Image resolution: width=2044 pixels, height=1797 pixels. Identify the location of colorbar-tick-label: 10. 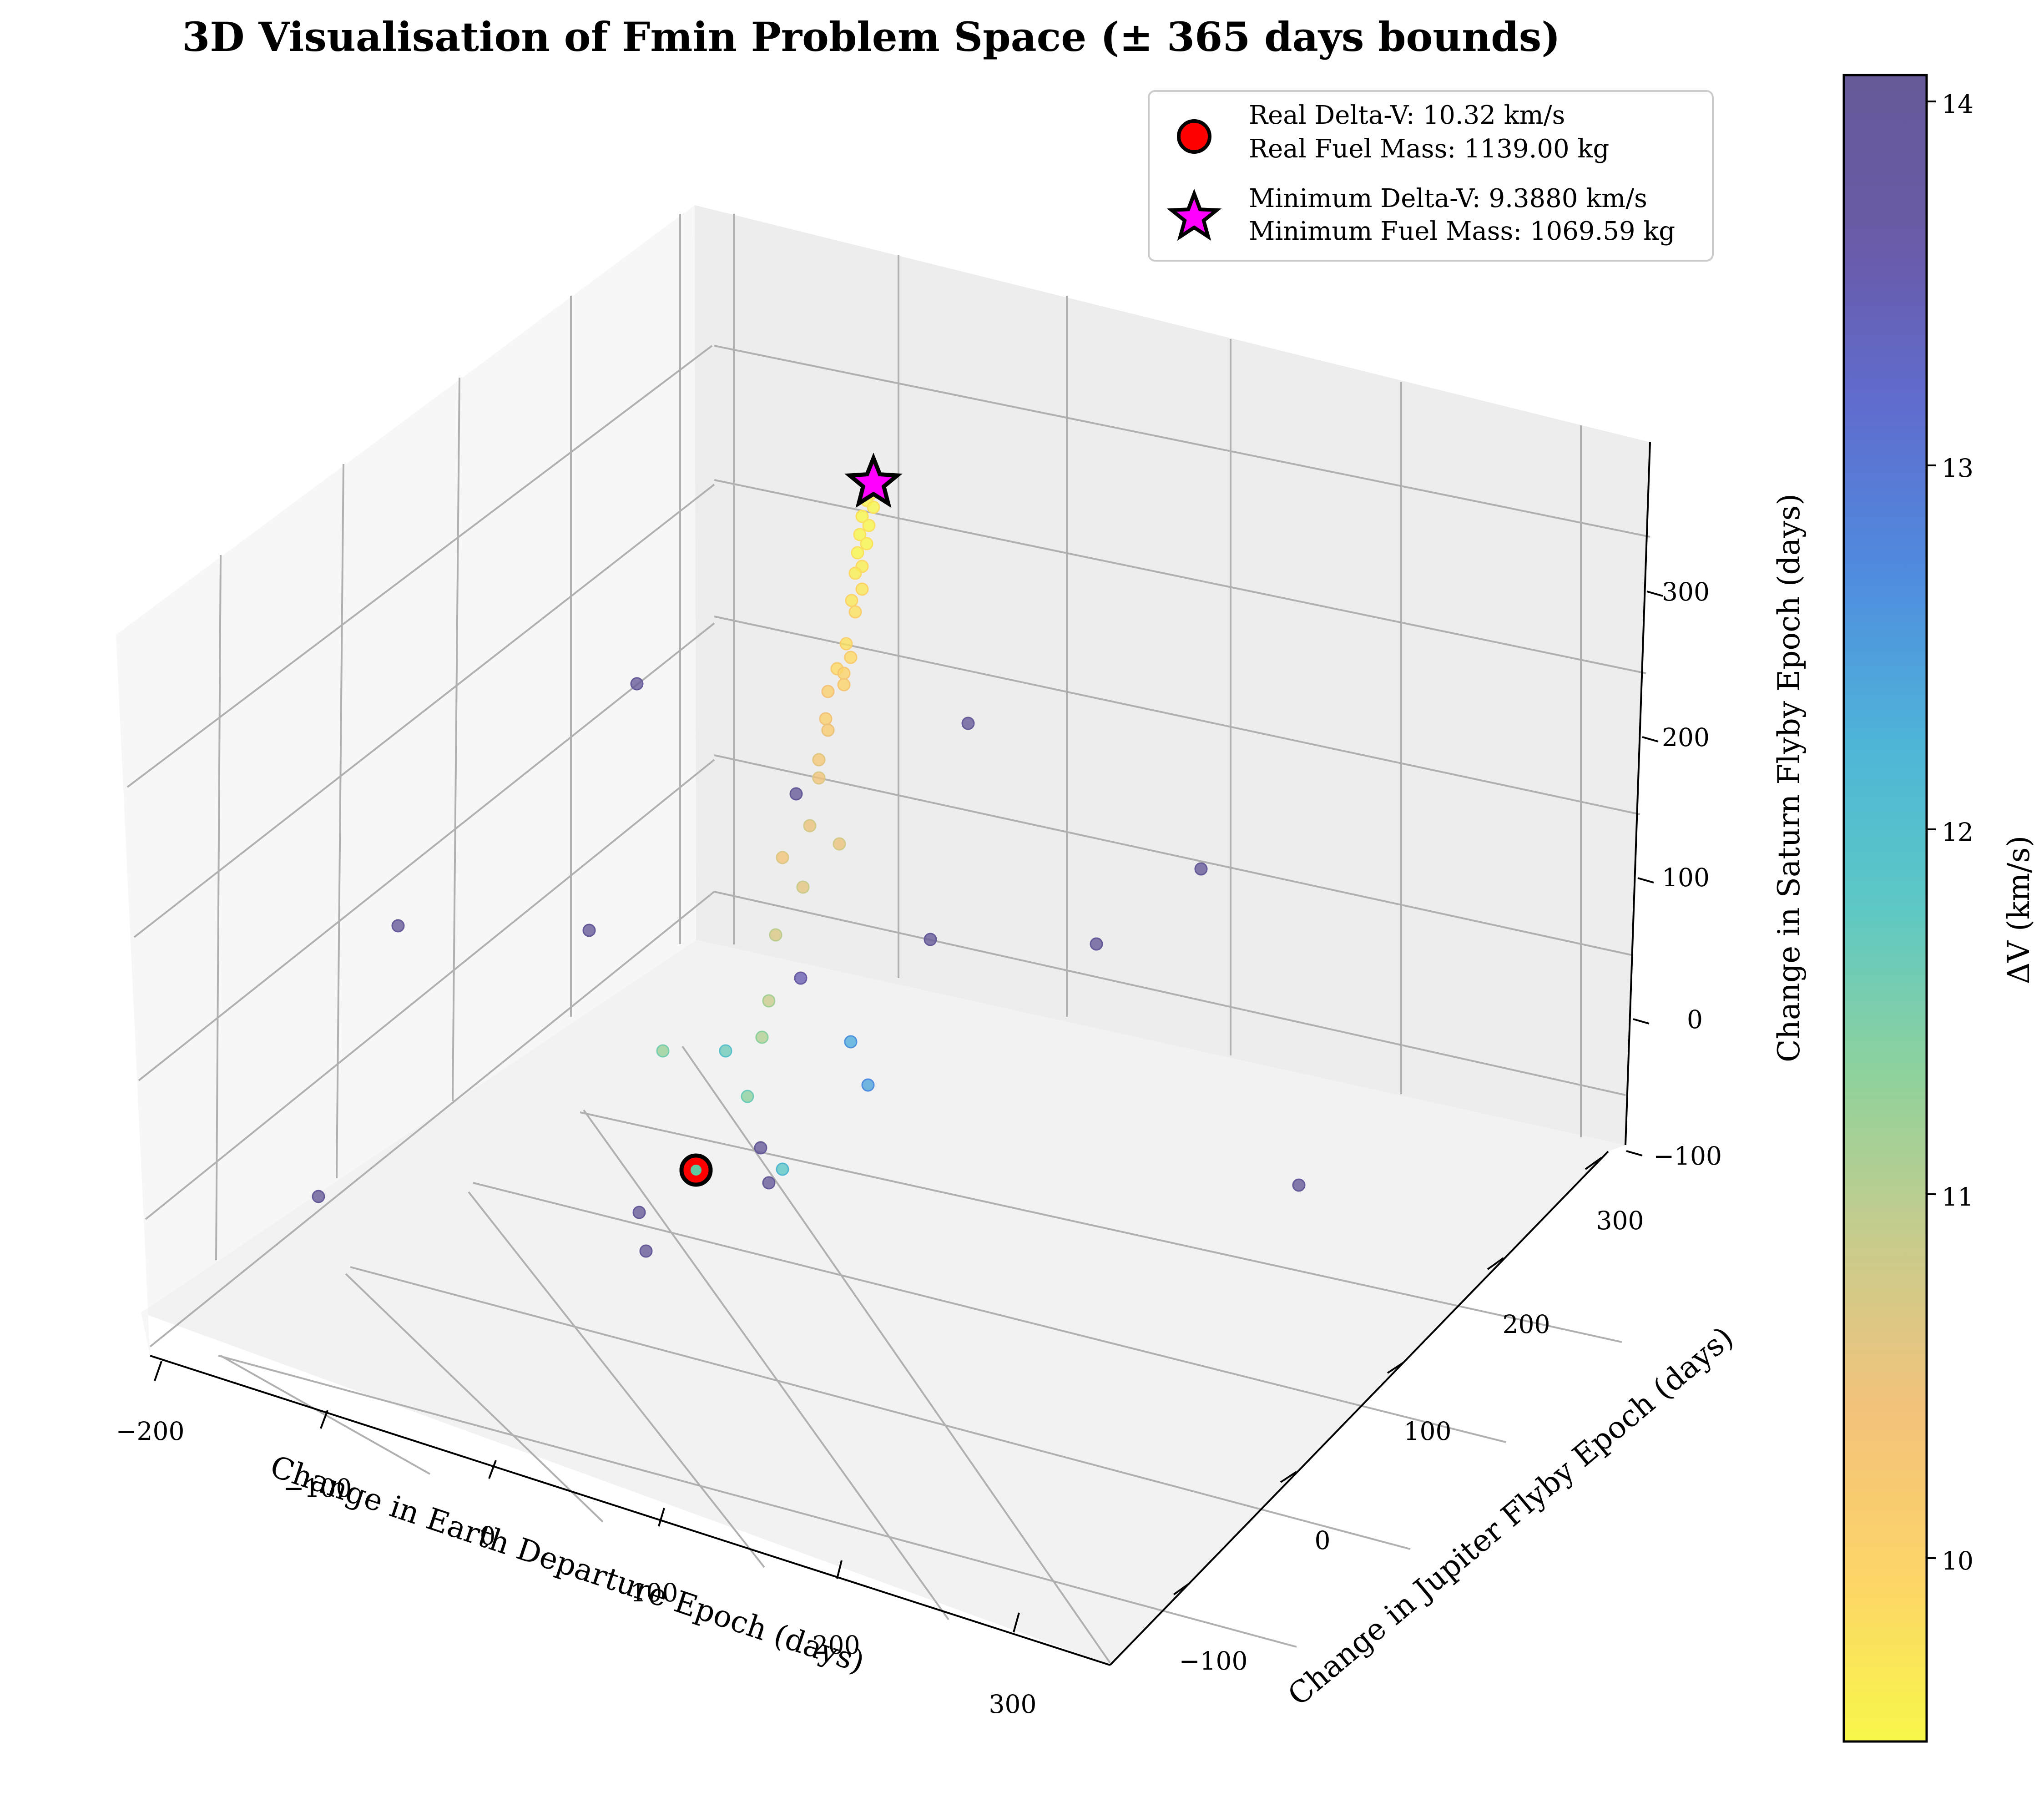
(1958, 1560).